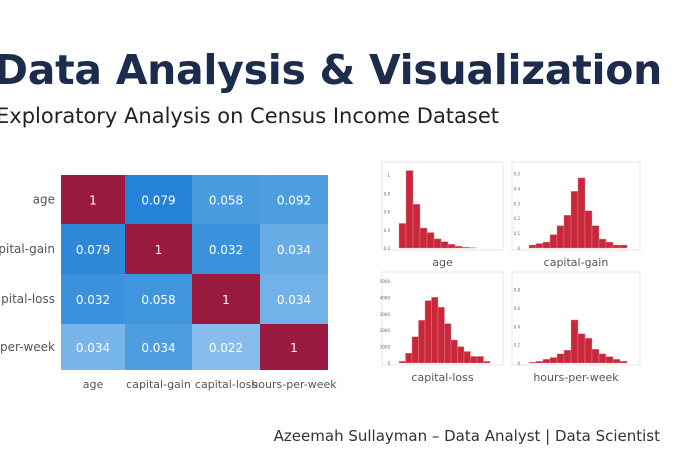 The image size is (680, 453). What do you see at coordinates (27, 299) in the screenshot?
I see `row-label: capital-loss` at bounding box center [27, 299].